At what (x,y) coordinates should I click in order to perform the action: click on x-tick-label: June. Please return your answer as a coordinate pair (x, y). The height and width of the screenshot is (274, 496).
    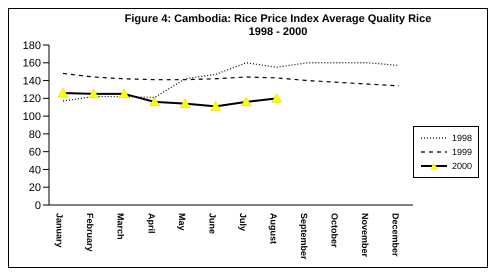
    Looking at the image, I should click on (212, 223).